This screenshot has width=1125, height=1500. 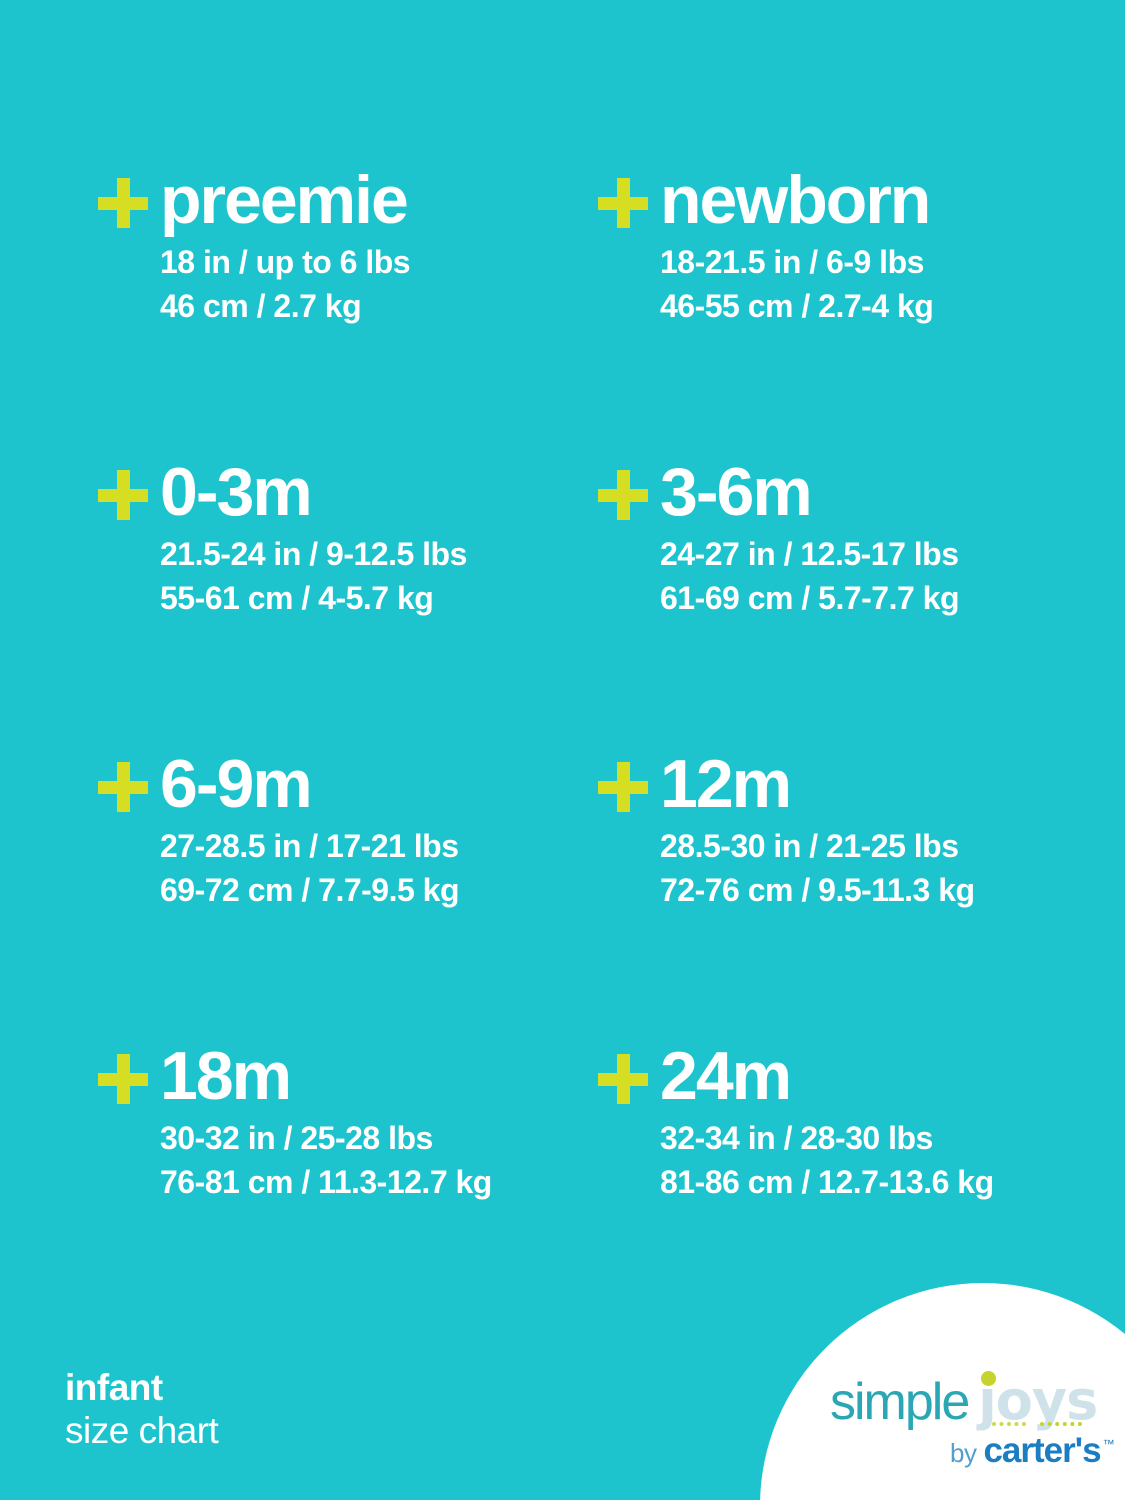 What do you see at coordinates (142, 1409) in the screenshot?
I see `chart-title: infant size chart` at bounding box center [142, 1409].